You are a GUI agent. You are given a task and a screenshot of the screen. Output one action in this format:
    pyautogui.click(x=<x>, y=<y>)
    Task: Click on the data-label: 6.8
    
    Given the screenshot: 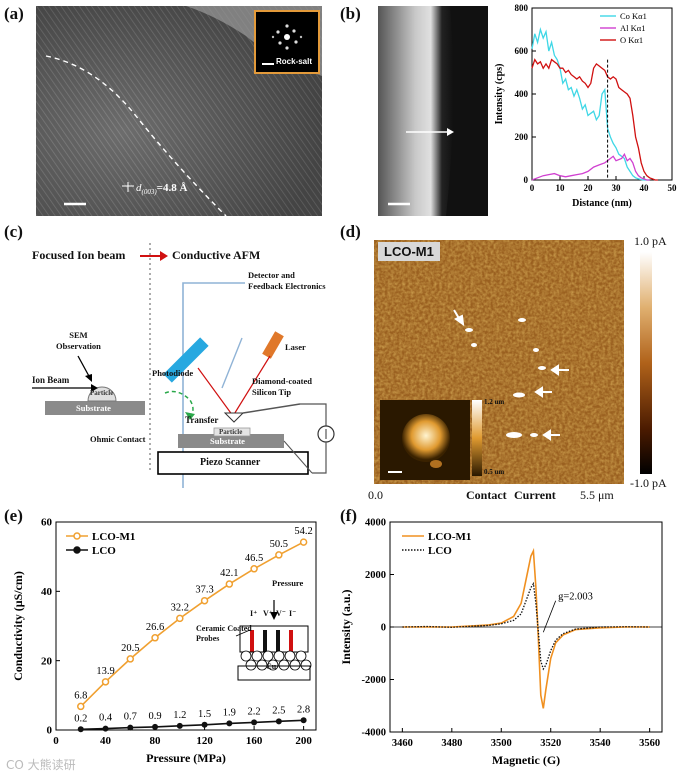 What is the action you would take?
    pyautogui.click(x=80, y=695)
    